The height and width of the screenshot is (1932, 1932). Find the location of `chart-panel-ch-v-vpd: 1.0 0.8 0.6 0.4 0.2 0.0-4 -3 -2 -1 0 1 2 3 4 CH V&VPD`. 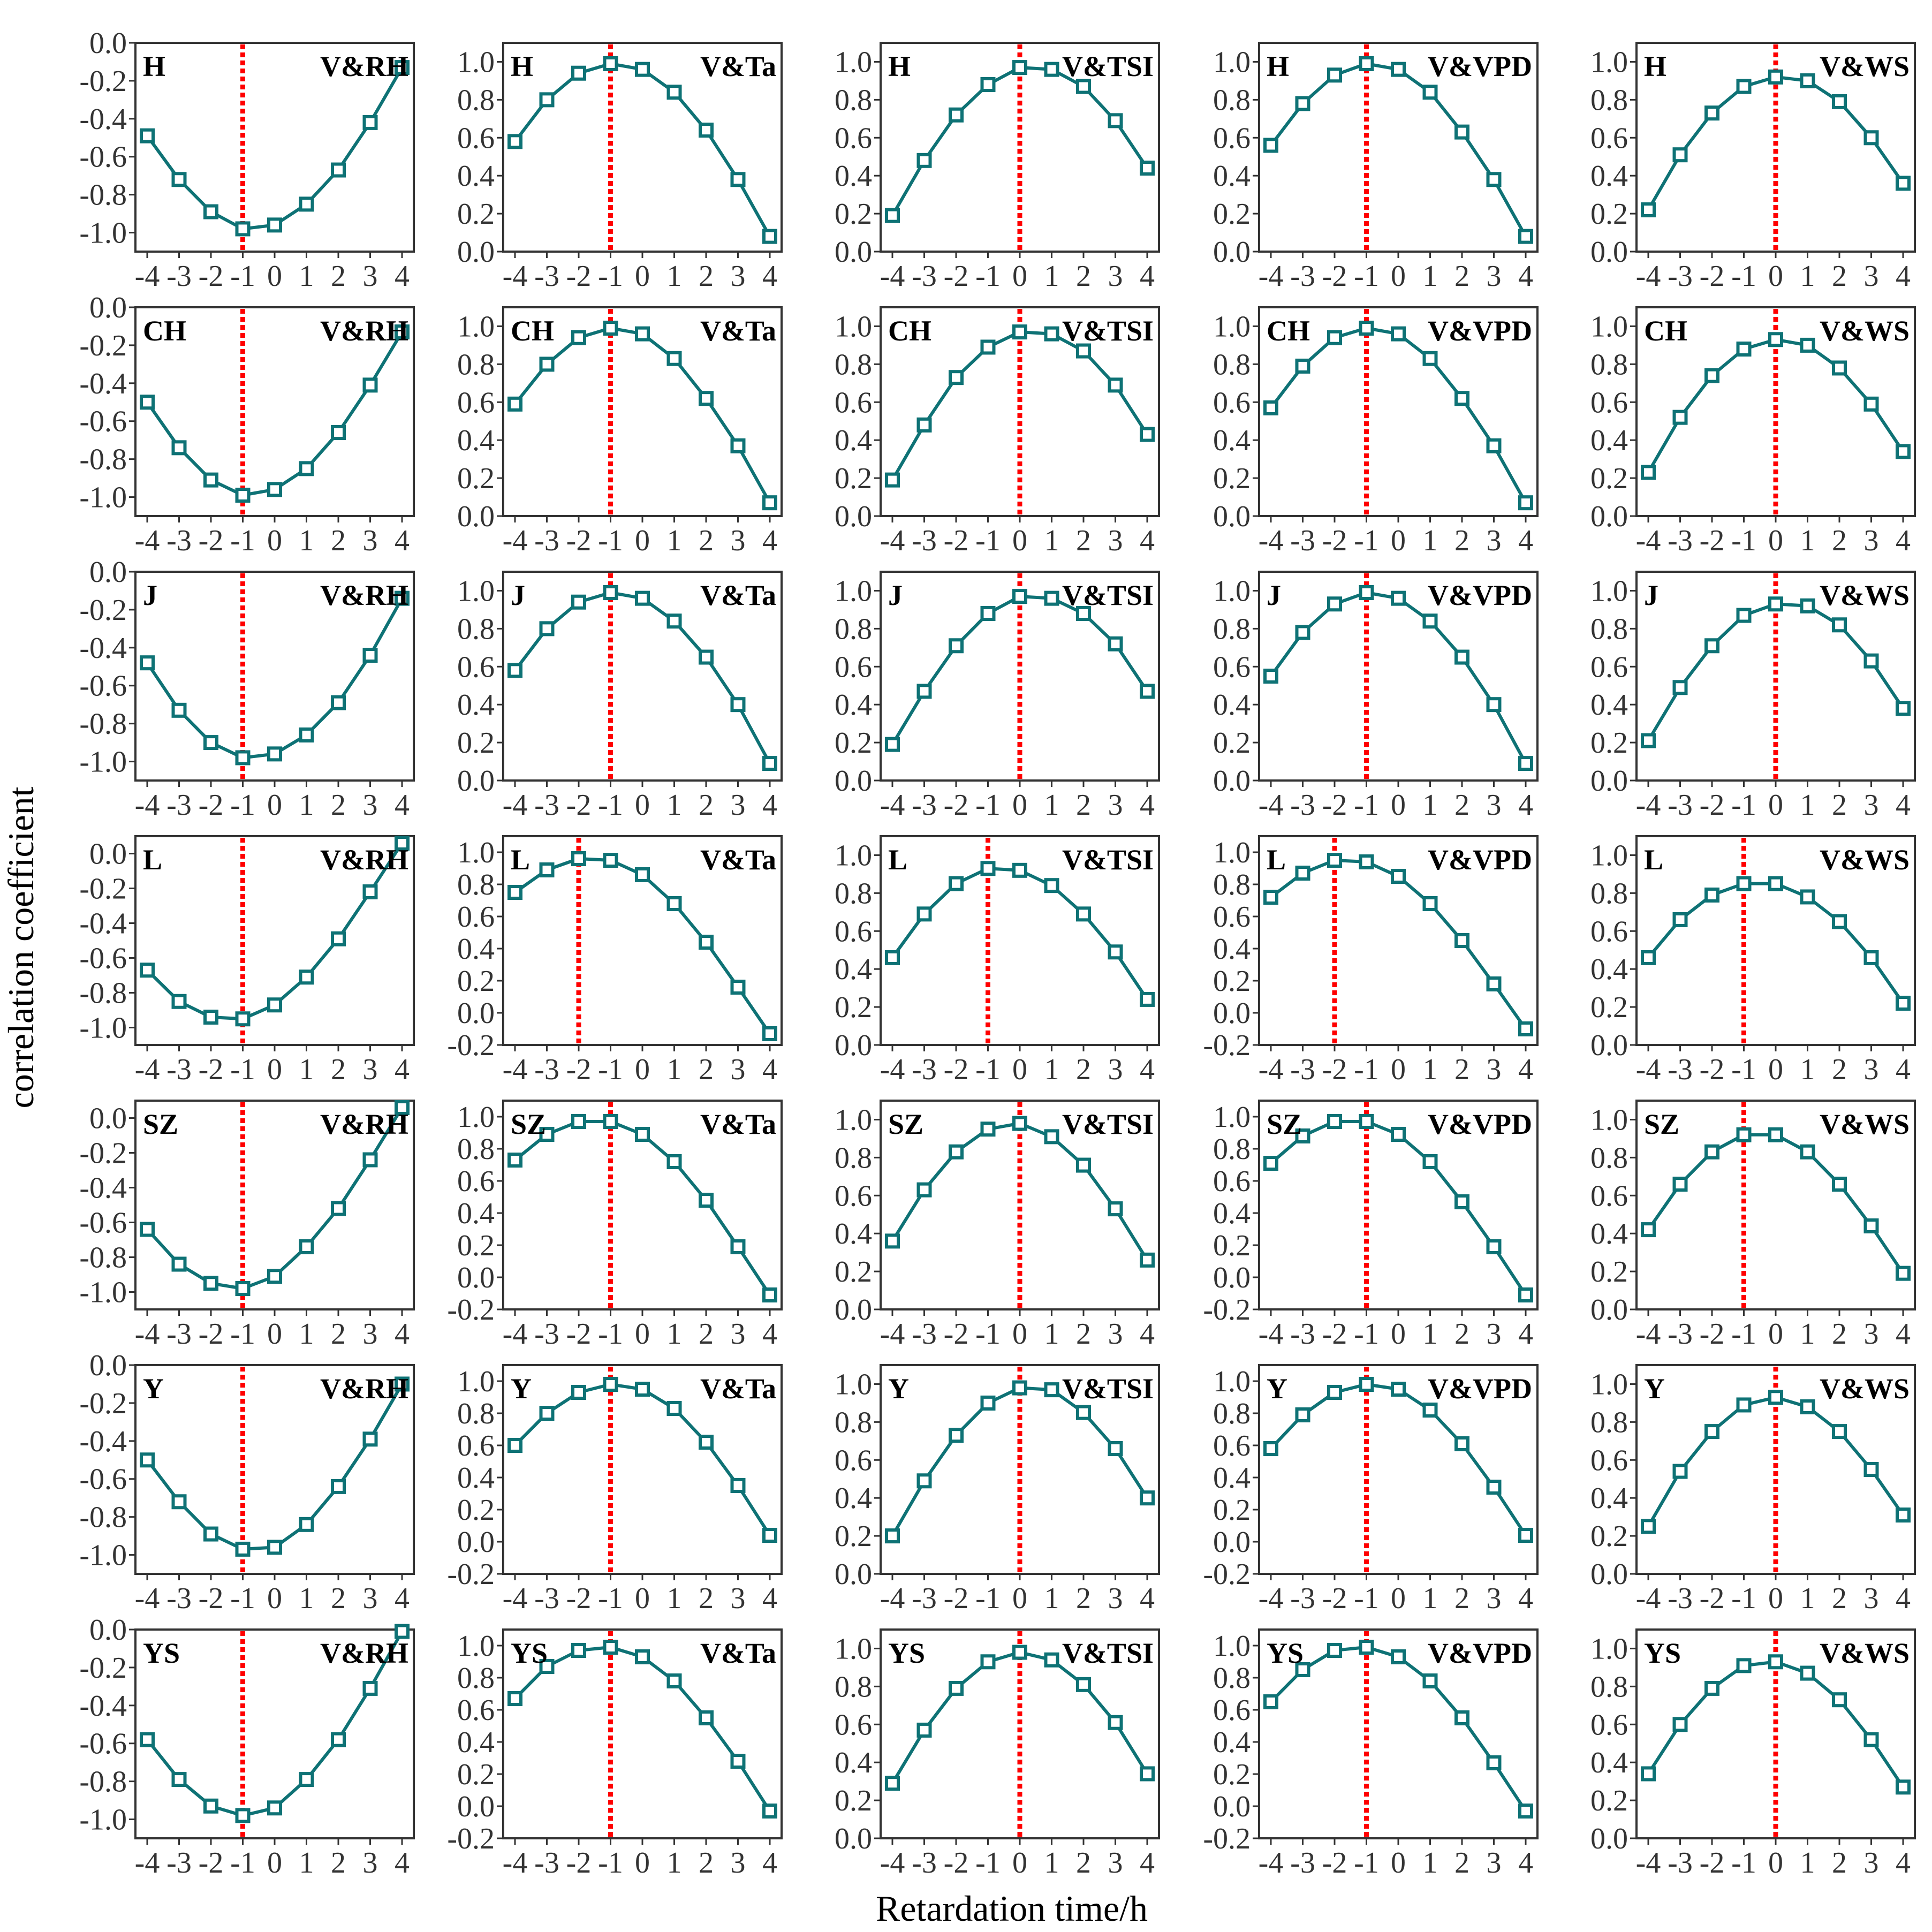

chart-panel-ch-v-vpd: 1.0 0.8 0.6 0.4 0.2 0.0-4 -3 -2 -1 0 1 2 3 4 CH V&VPD is located at coordinates (1376, 431).